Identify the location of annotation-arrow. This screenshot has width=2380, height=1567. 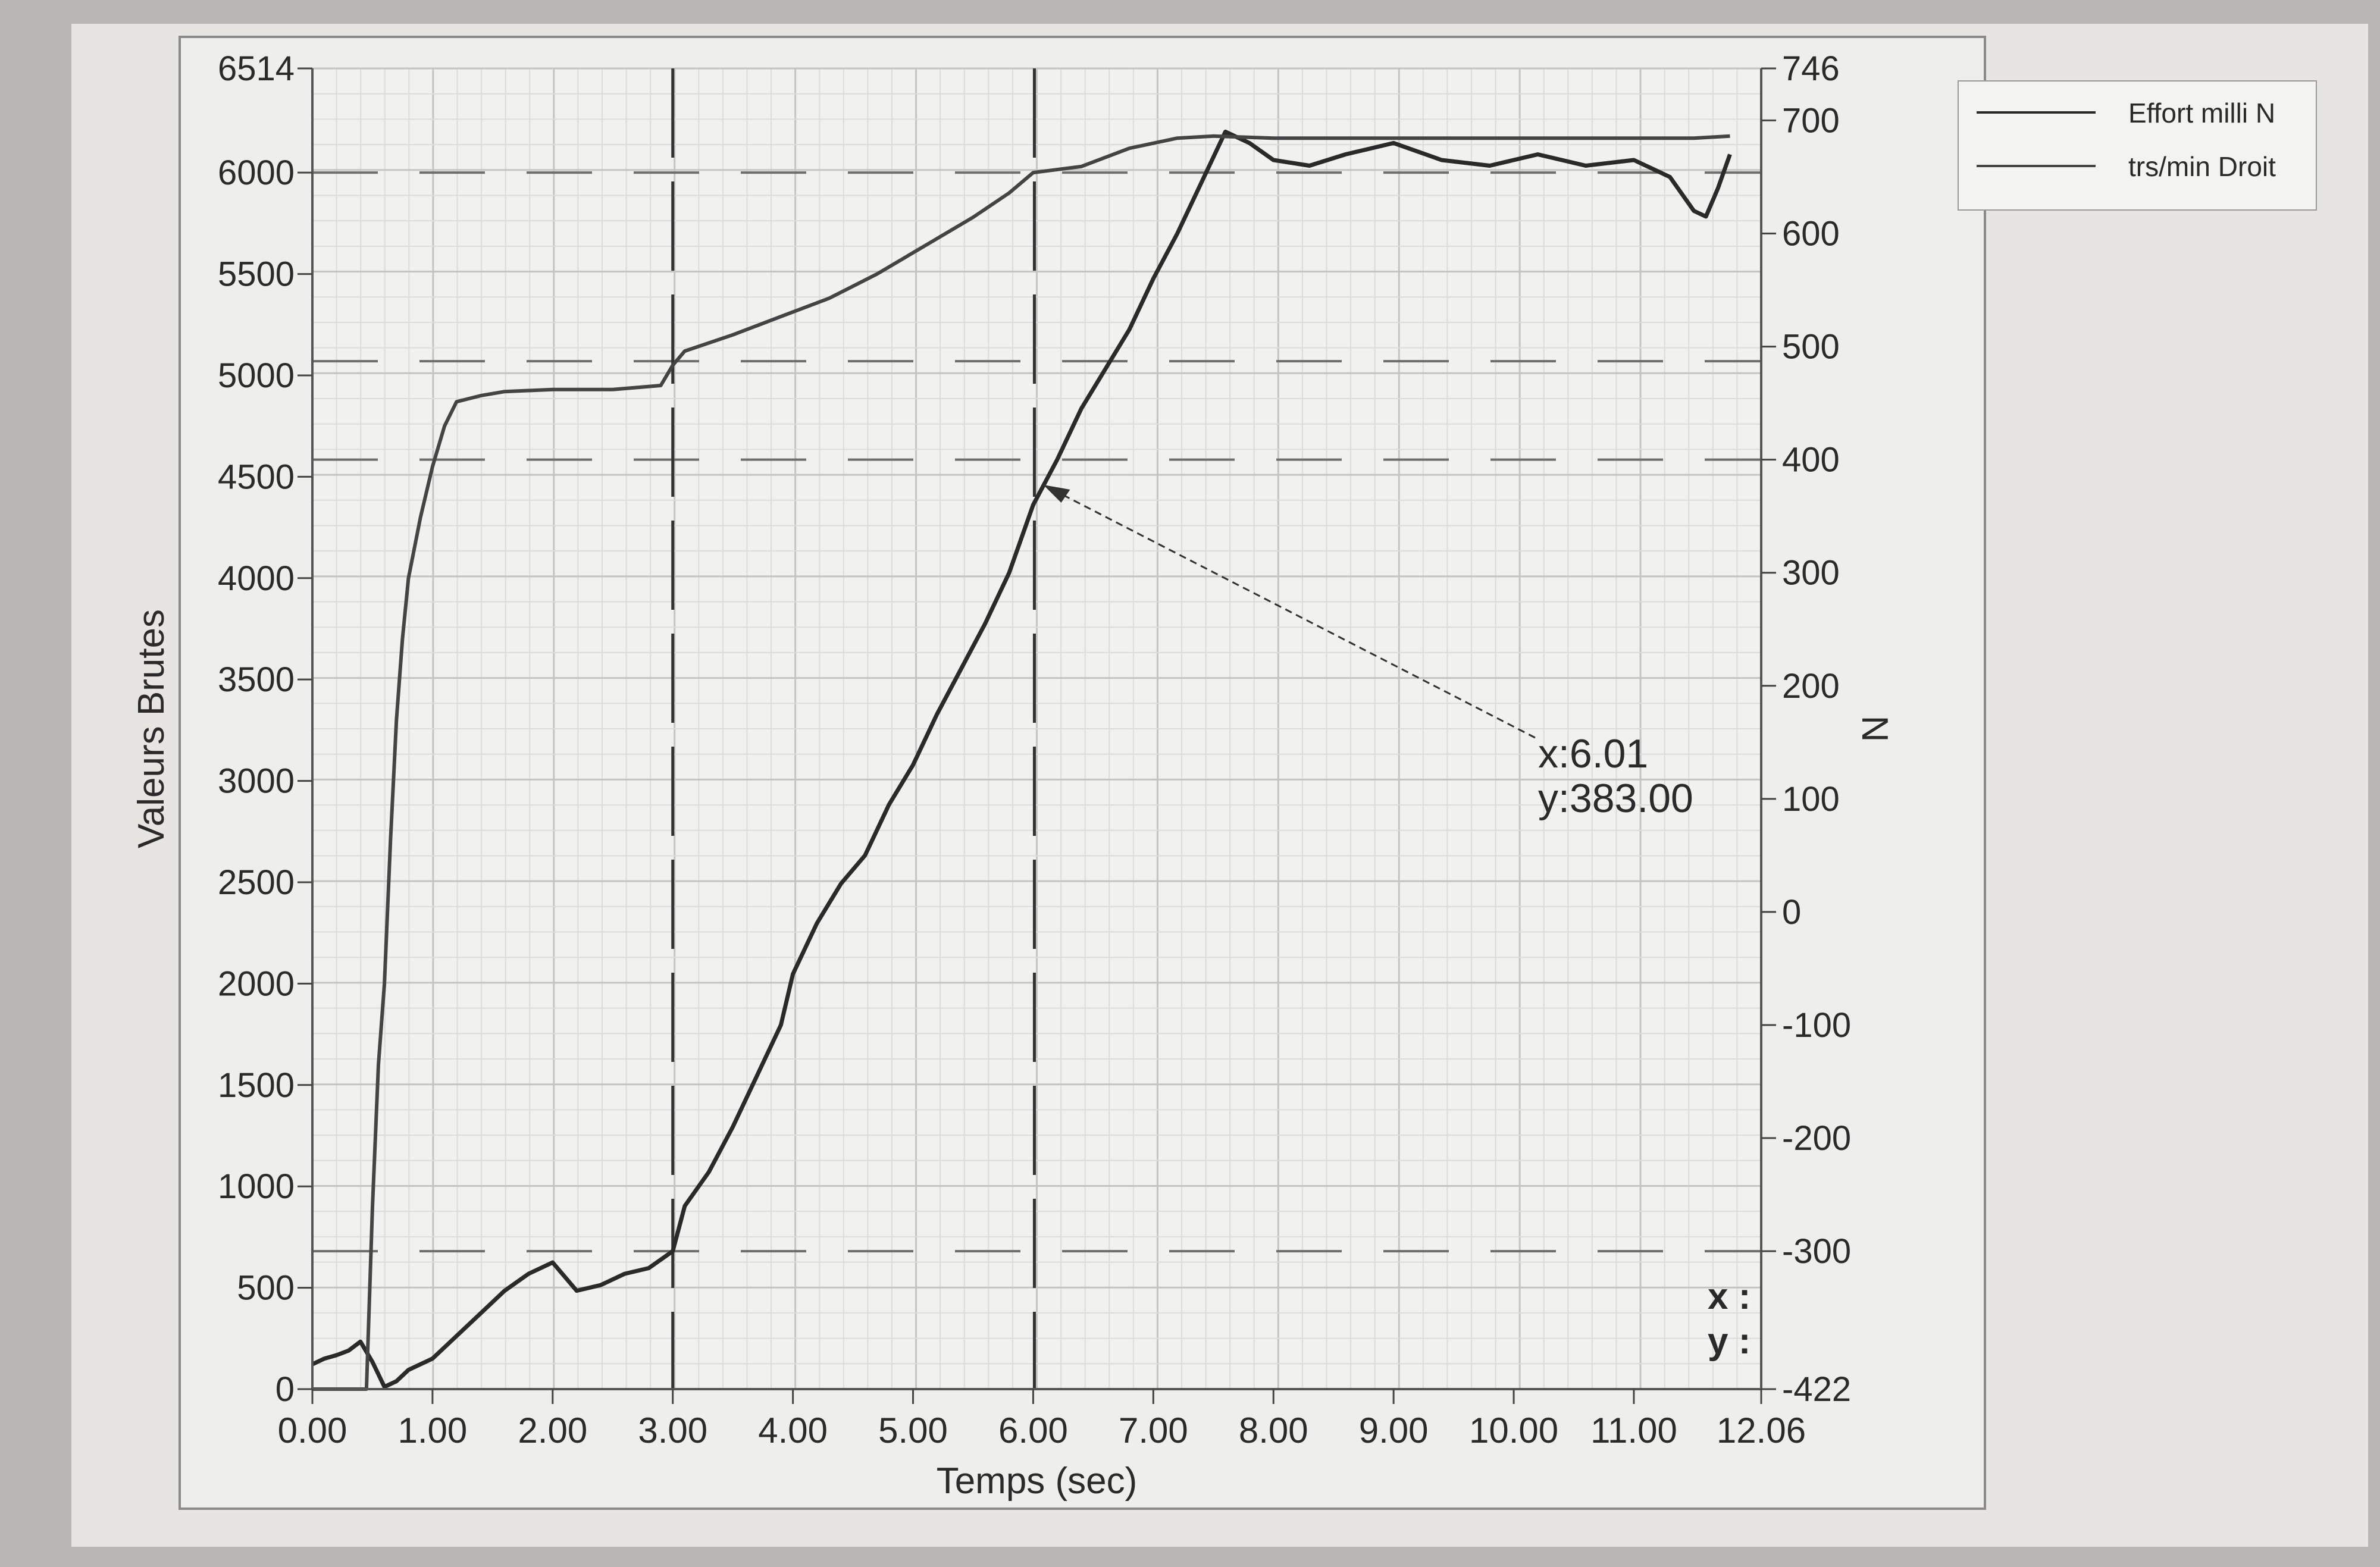
(1289, 612).